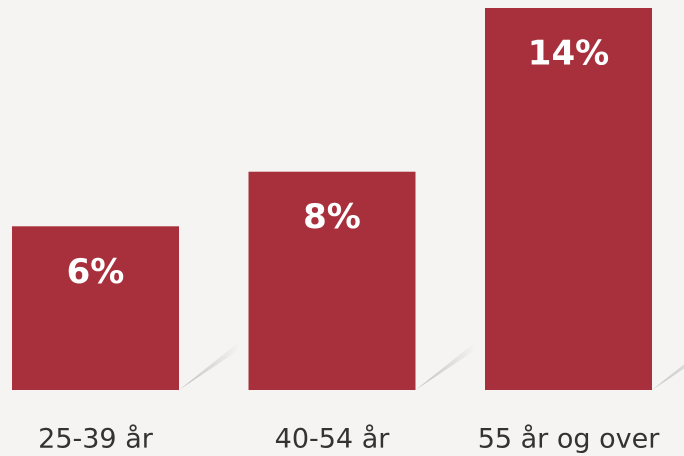 The width and height of the screenshot is (684, 456). I want to click on x-tick-label: 55 år og over, so click(569, 439).